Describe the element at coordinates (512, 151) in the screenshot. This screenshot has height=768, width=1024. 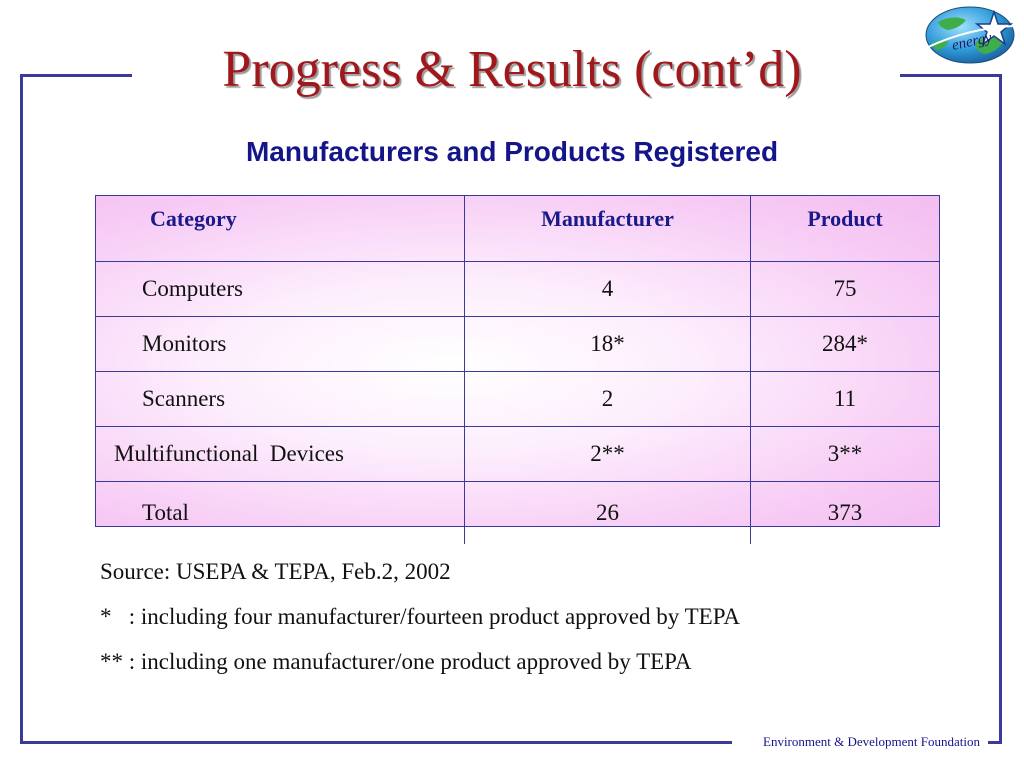
I see `slide-subtitle: Manufacturers and Products Registered` at that location.